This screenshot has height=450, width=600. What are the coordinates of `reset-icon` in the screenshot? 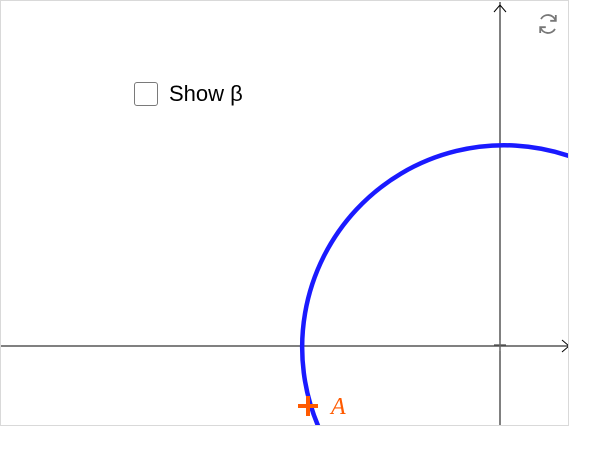 It's located at (548, 24).